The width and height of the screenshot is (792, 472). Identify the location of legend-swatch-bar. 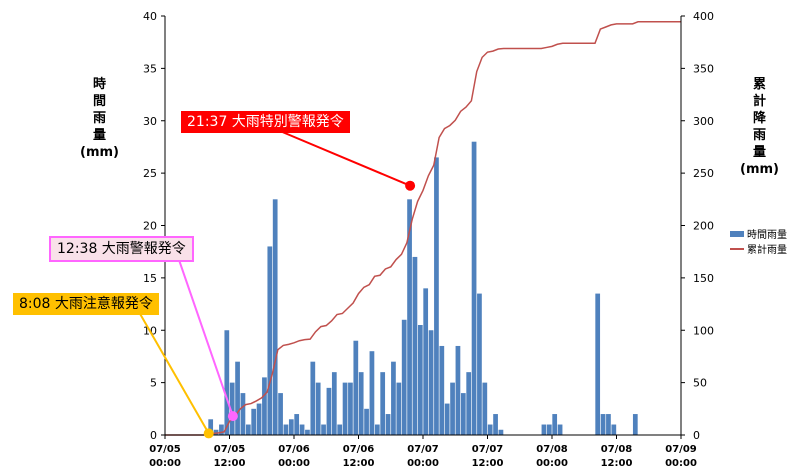
(737, 233).